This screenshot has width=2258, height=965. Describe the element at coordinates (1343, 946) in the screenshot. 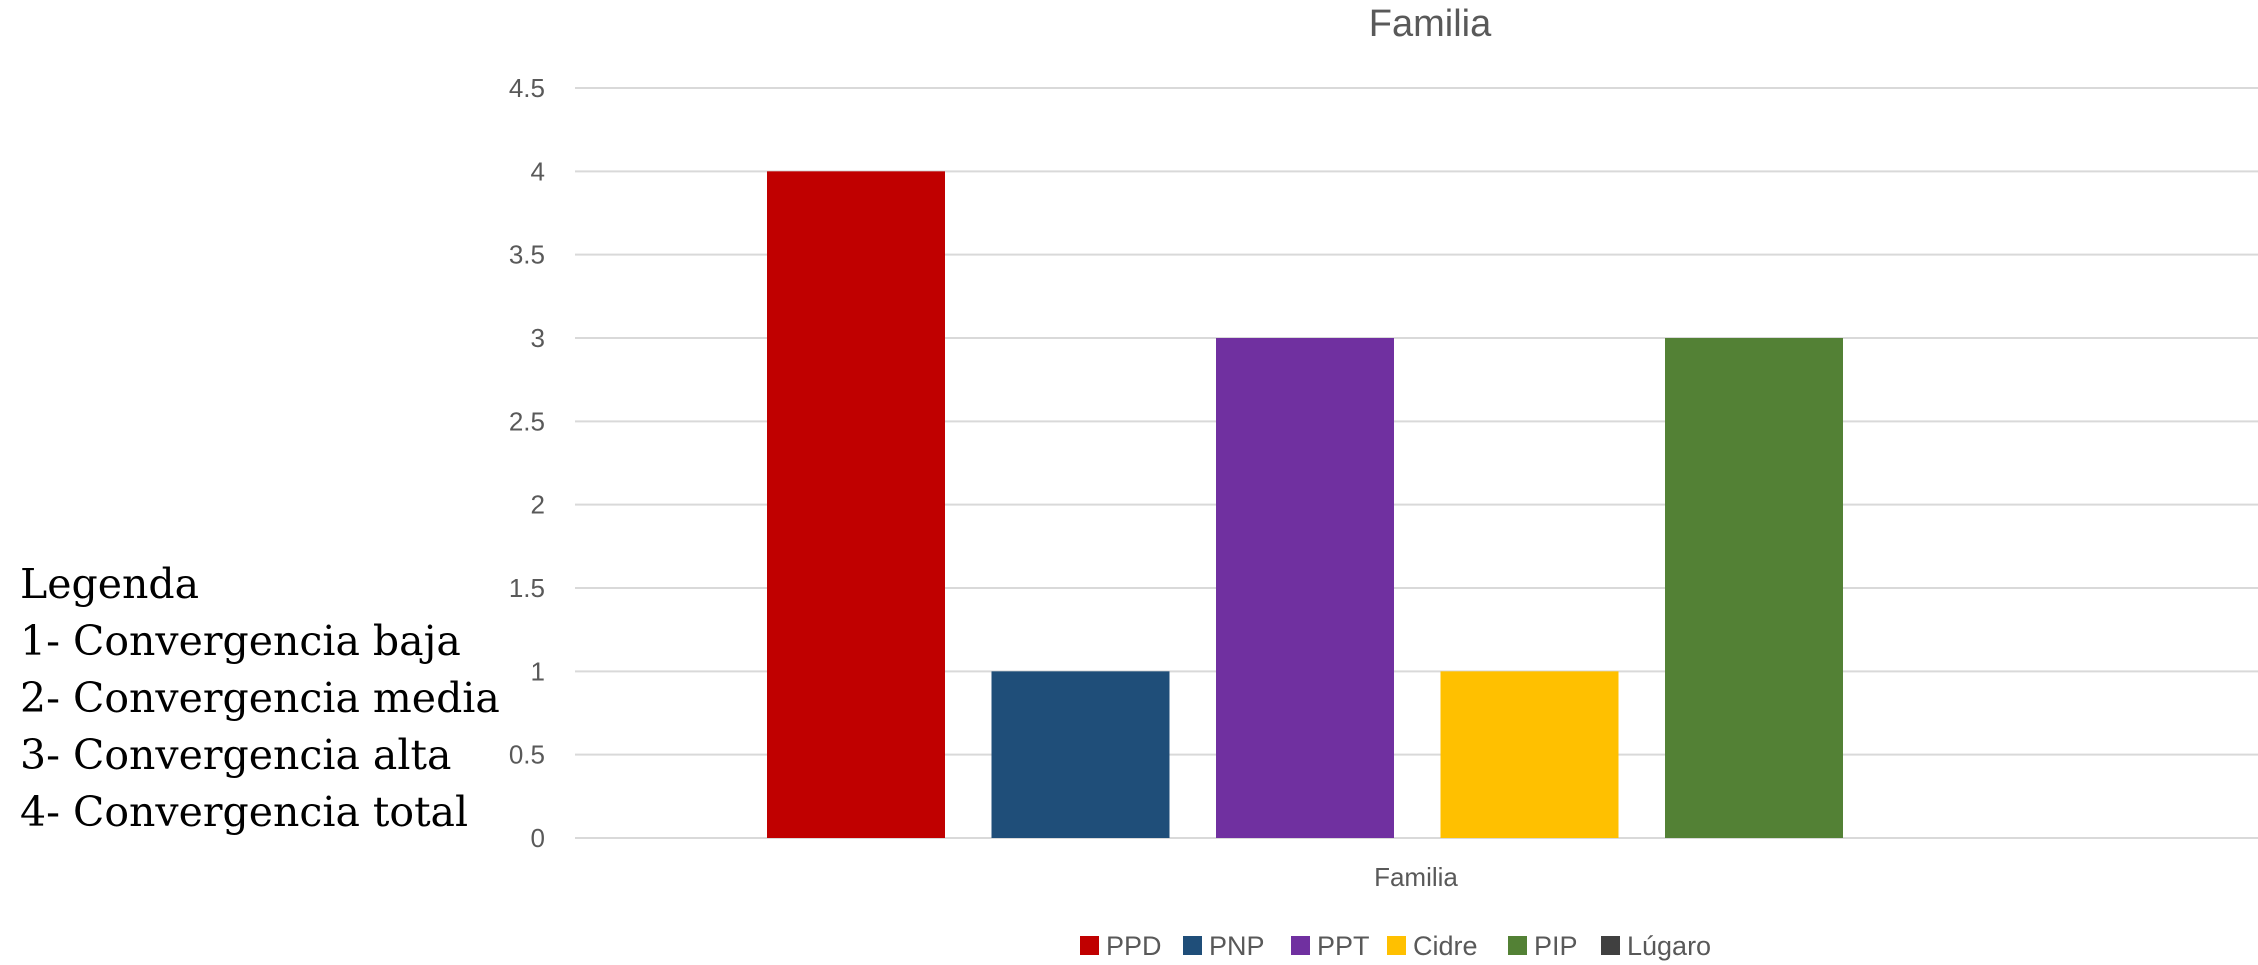

I see `legend-label: PPT` at that location.